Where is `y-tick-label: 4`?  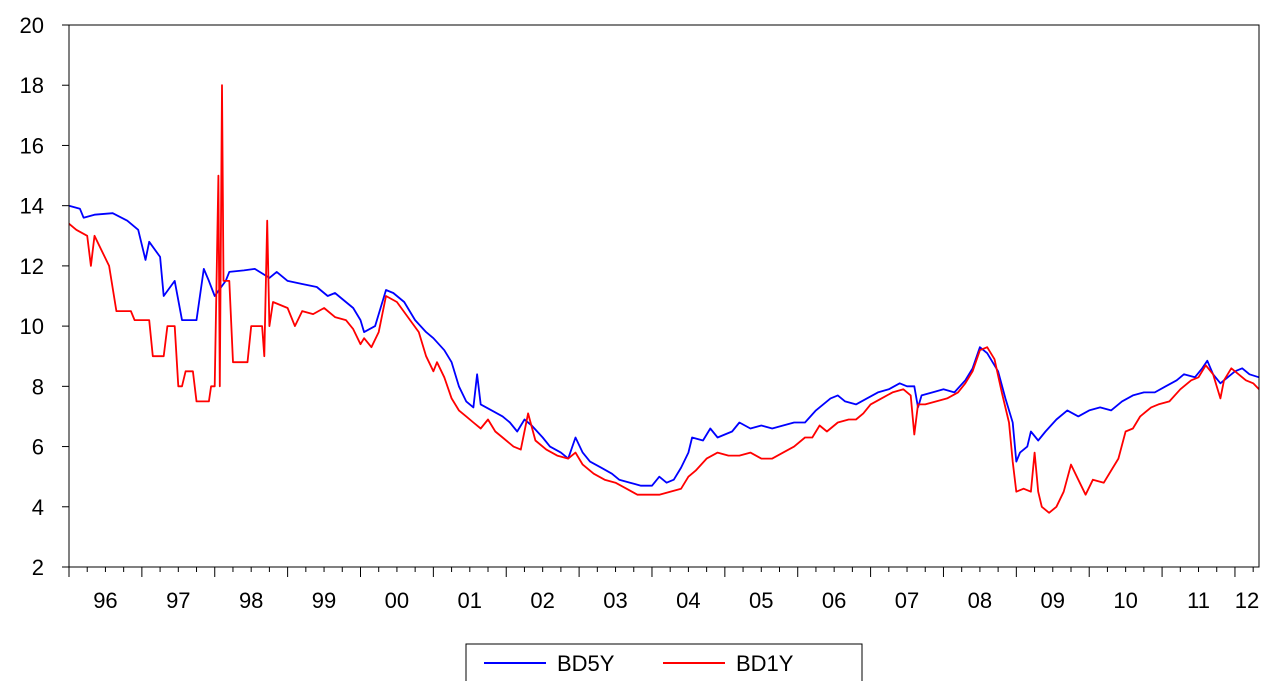 y-tick-label: 4 is located at coordinates (38, 507).